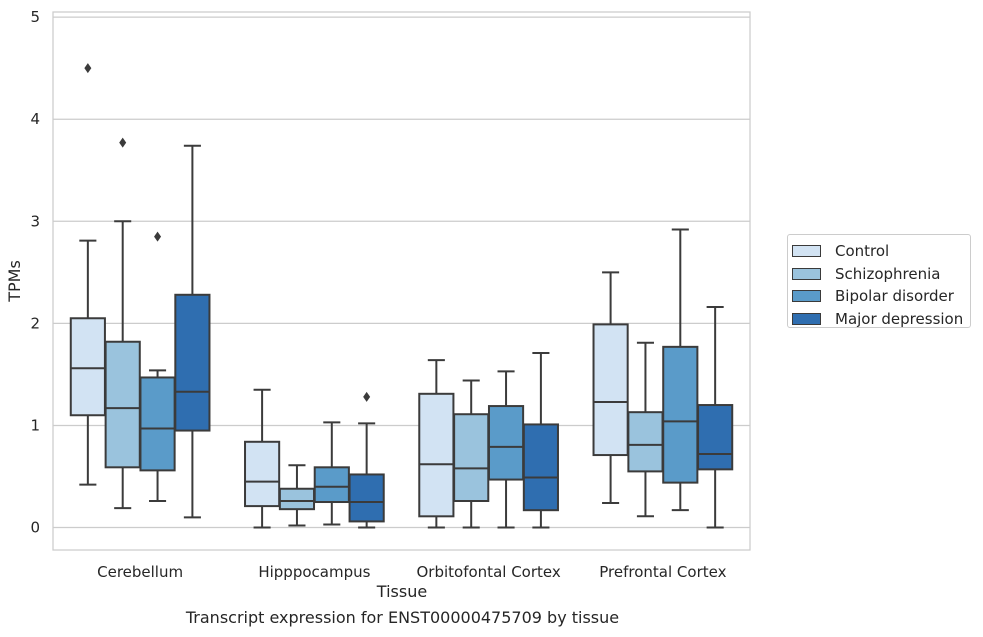 The image size is (983, 637). I want to click on legend-item-schizophrenia: Schizophrenia, so click(881, 274).